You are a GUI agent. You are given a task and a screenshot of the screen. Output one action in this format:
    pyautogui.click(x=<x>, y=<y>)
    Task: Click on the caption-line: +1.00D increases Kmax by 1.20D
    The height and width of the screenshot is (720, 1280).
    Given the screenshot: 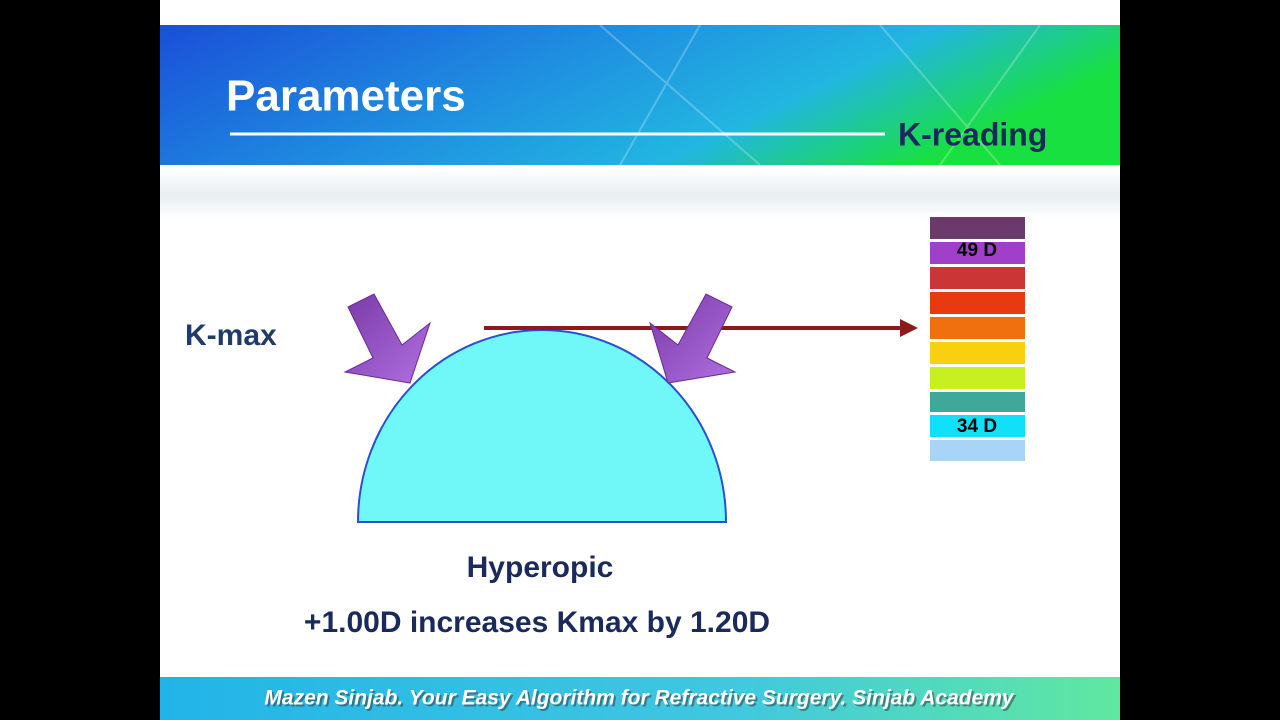 What is the action you would take?
    pyautogui.click(x=537, y=622)
    